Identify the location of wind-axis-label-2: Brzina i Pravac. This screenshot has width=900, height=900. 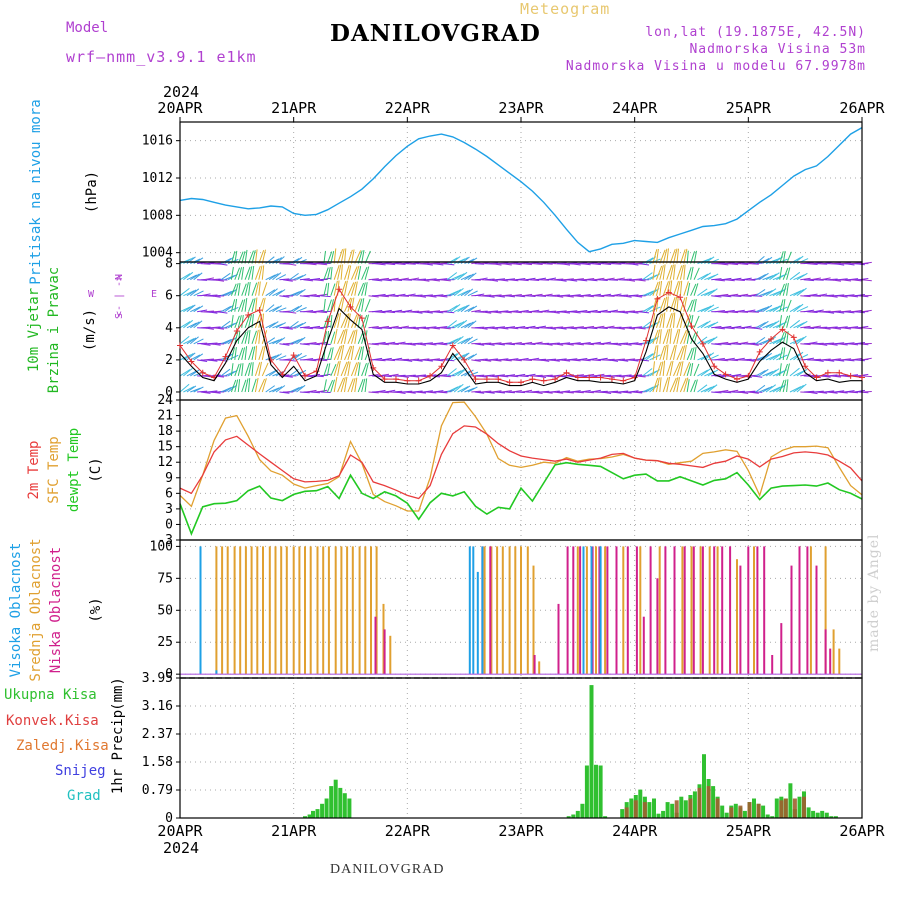
(54, 330).